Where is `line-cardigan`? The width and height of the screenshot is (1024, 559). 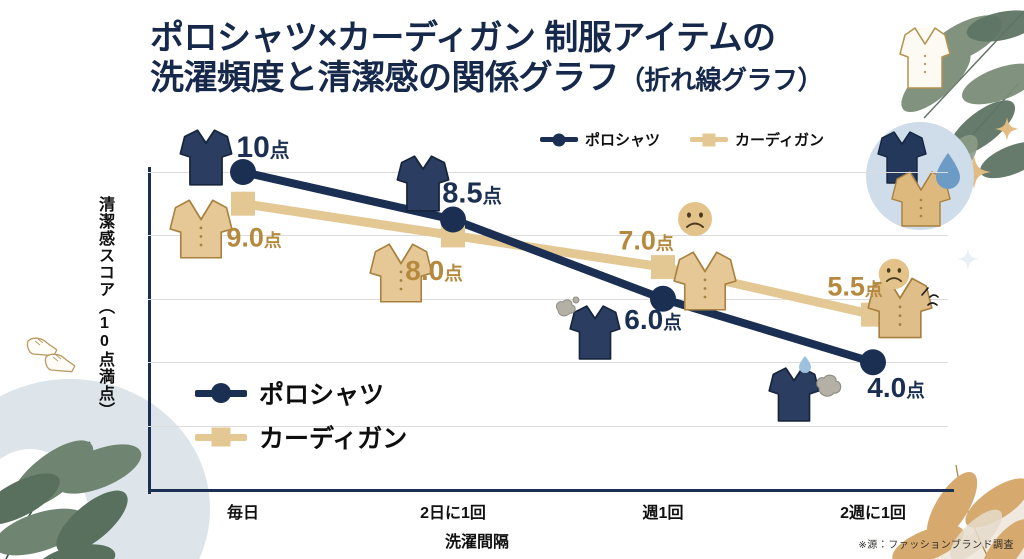 line-cardigan is located at coordinates (558, 259).